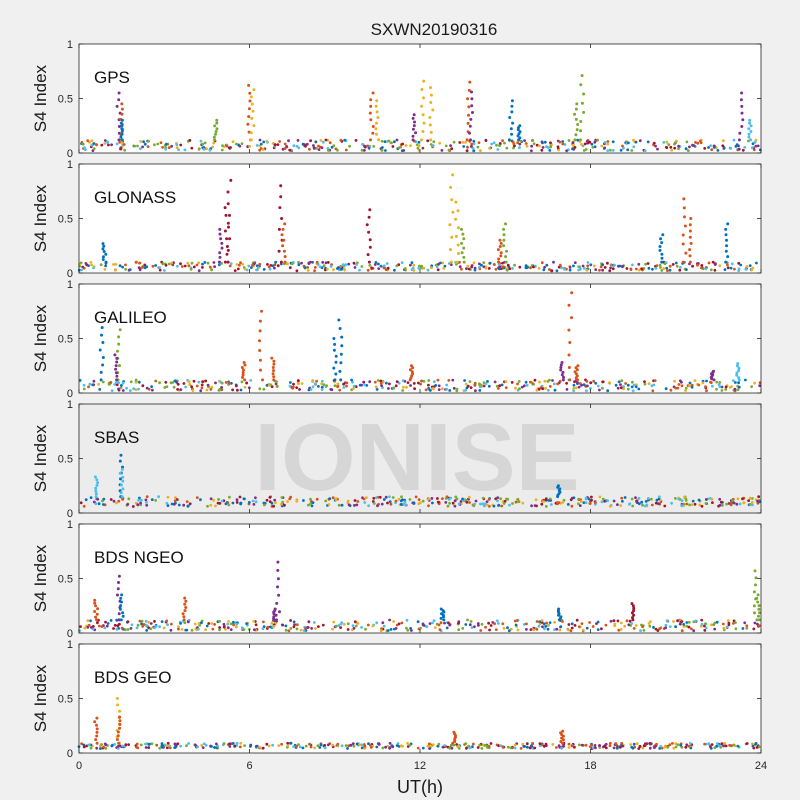 The image size is (800, 800). I want to click on plot-area, so click(420, 218).